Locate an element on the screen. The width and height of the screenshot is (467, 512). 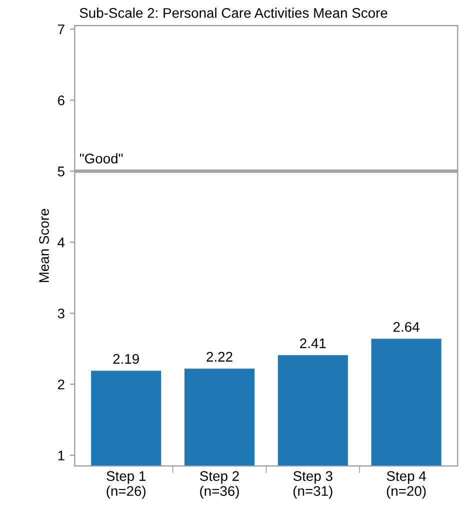
x-tick-label: Step 2 (n=36) is located at coordinates (219, 485).